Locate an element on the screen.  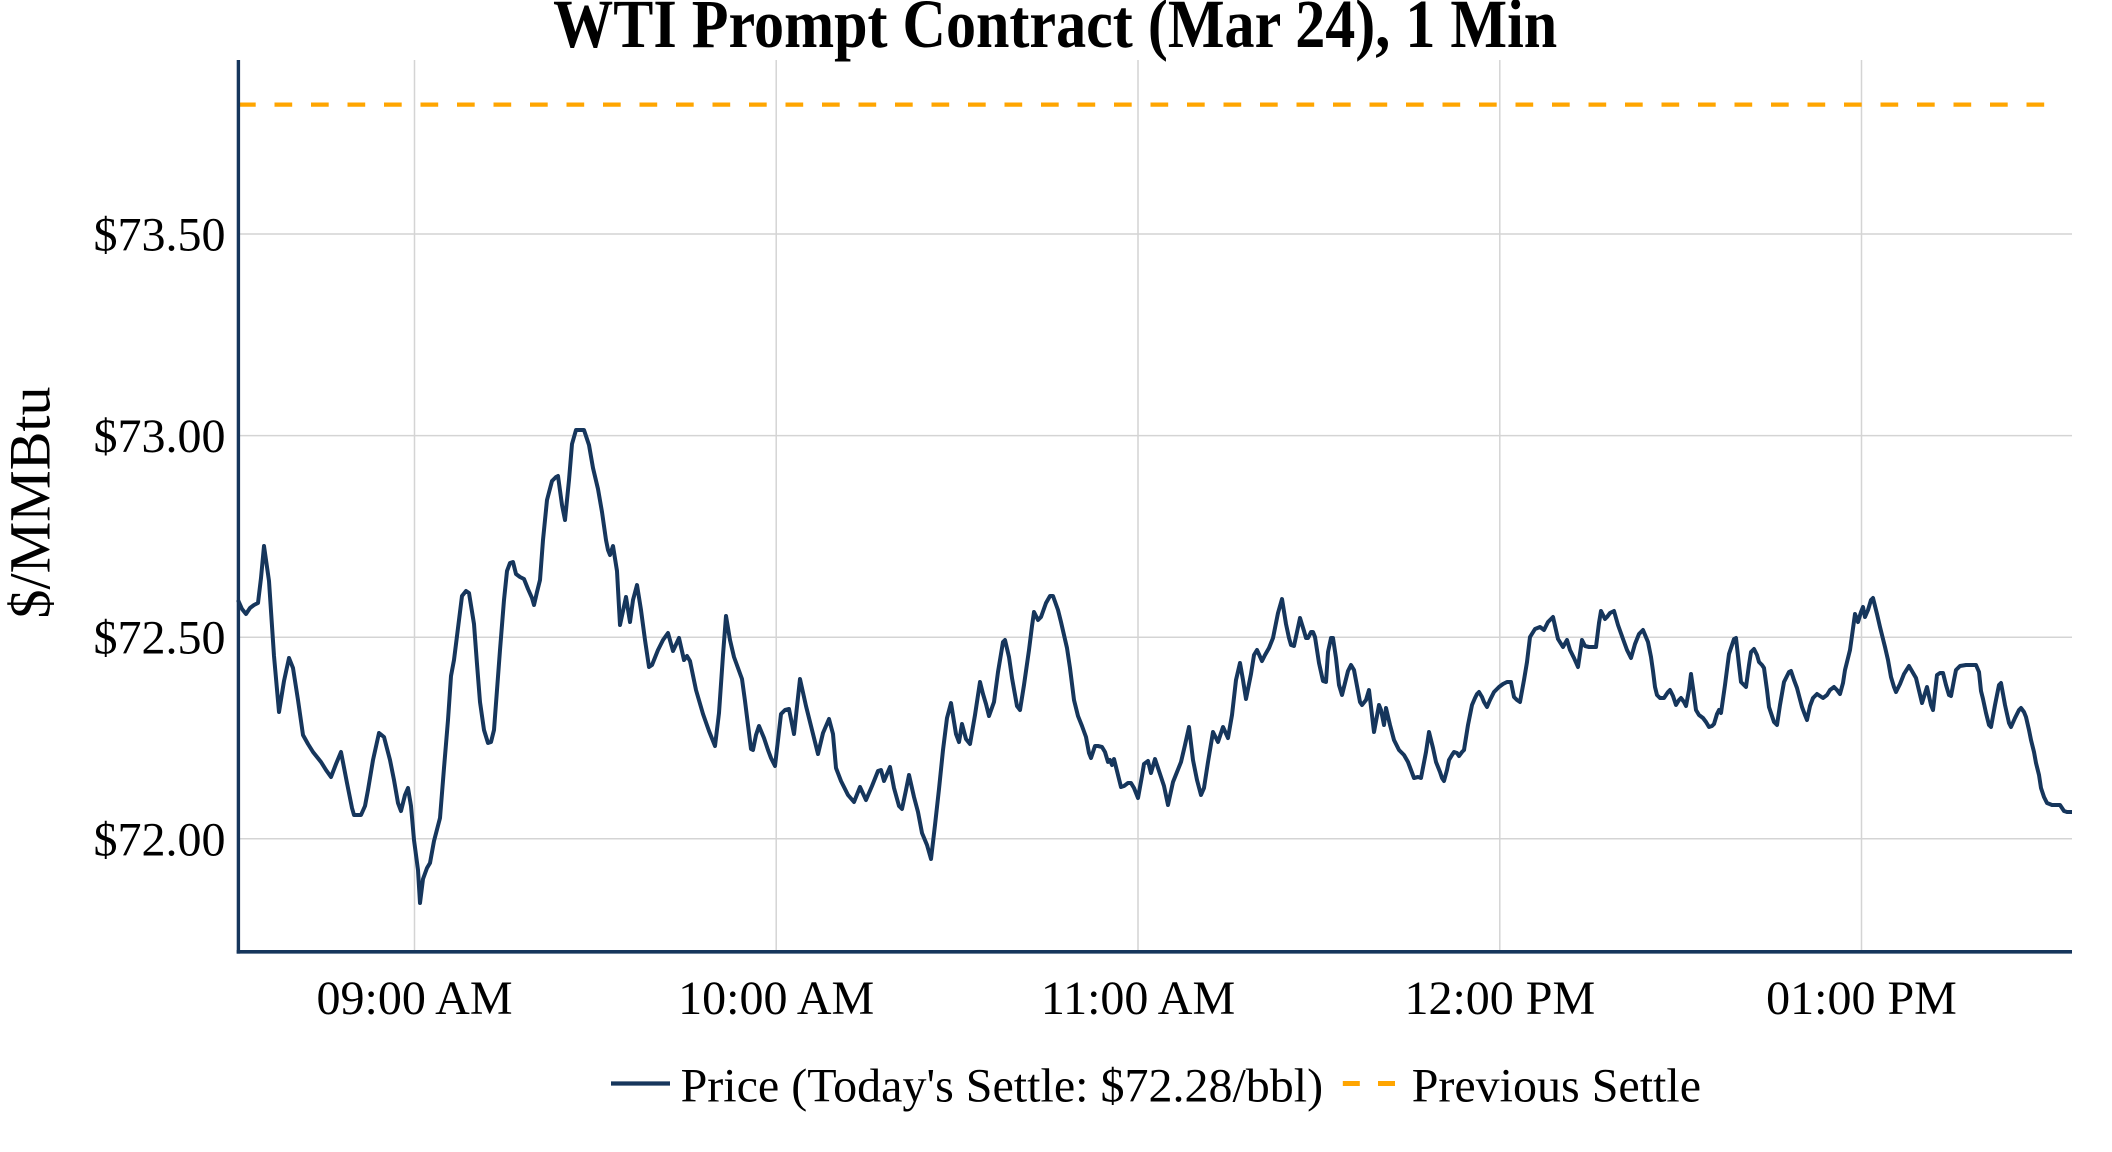
svg-text: $72.50 is located at coordinates (160, 638).